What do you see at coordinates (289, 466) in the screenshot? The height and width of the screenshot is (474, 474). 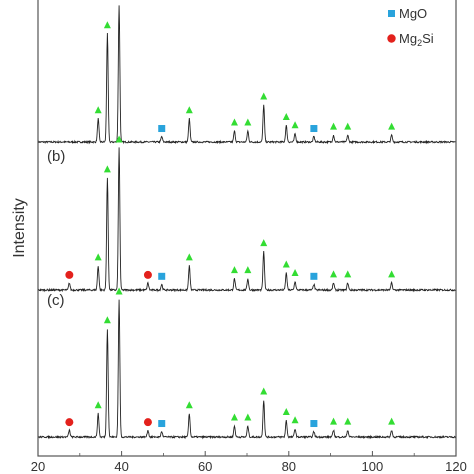 I see `x-tick-label: 80` at bounding box center [289, 466].